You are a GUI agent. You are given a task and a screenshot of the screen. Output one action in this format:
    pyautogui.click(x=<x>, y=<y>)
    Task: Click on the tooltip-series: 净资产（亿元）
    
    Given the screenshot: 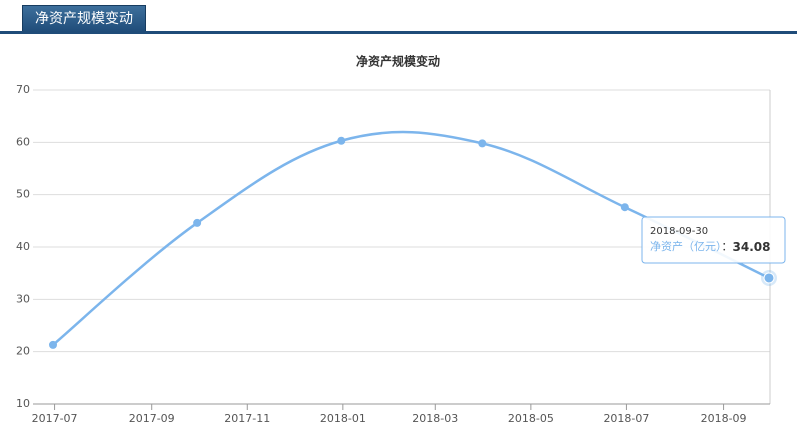 What is the action you would take?
    pyautogui.click(x=686, y=246)
    